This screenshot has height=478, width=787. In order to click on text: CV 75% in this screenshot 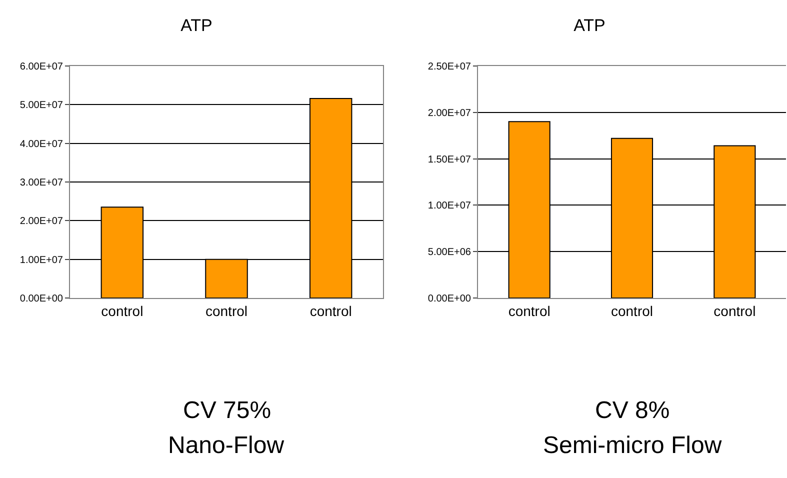, I will do `click(227, 410)`.